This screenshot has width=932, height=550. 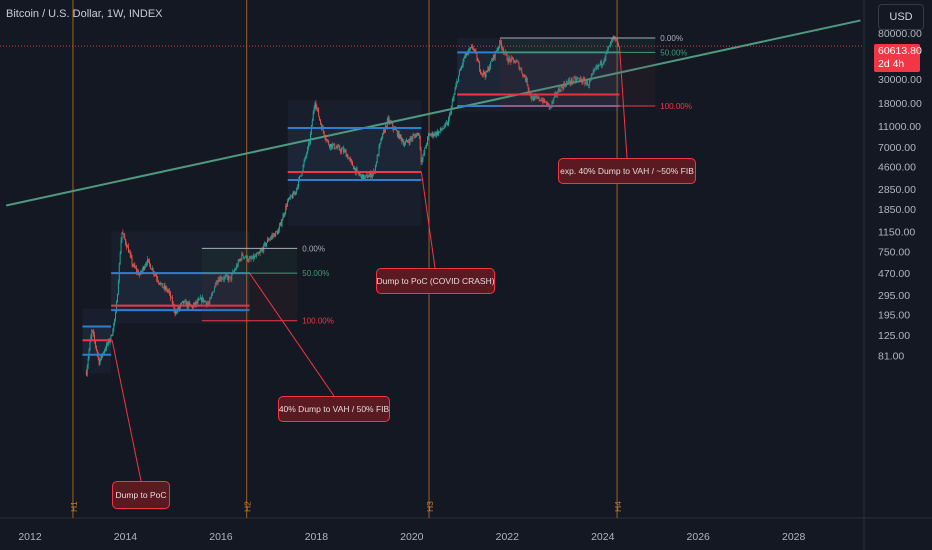 What do you see at coordinates (84, 14) in the screenshot?
I see `chart-title: Bitcoin / U.S. Dollar, 1W, INDEX` at bounding box center [84, 14].